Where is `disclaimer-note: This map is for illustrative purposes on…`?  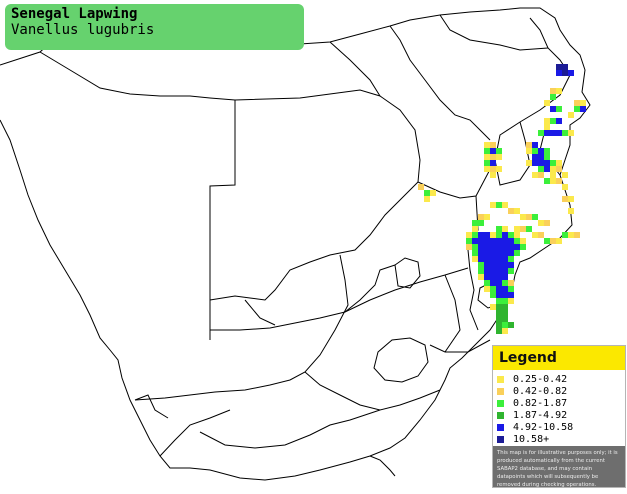 disclaimer-note: This map is for illustrative purposes on… is located at coordinates (559, 467).